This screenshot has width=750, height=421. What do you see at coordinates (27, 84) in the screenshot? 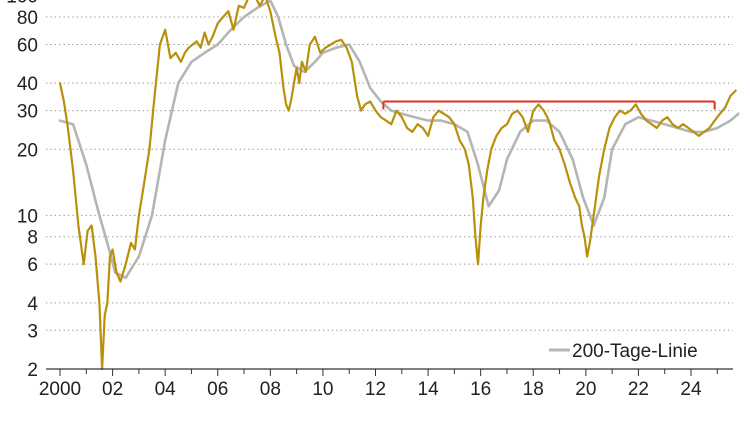
I see `y-tick-label: 40` at bounding box center [27, 84].